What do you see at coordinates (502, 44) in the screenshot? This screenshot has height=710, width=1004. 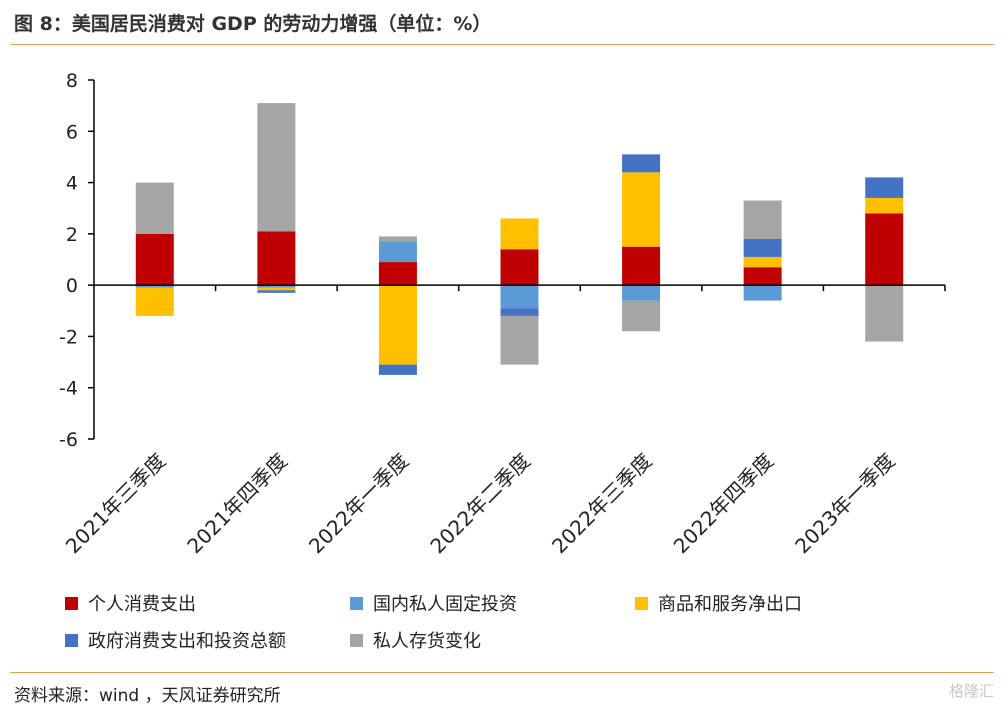 I see `title-divider` at bounding box center [502, 44].